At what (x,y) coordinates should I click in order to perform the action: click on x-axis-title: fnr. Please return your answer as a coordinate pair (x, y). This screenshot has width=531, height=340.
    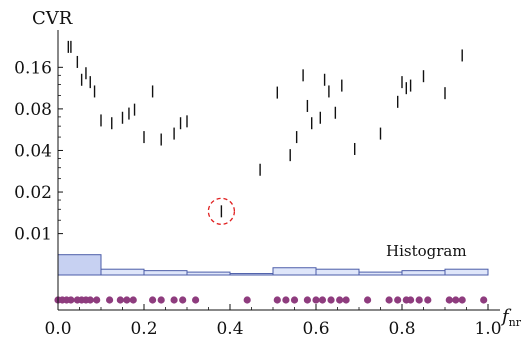
    Looking at the image, I should click on (511, 317).